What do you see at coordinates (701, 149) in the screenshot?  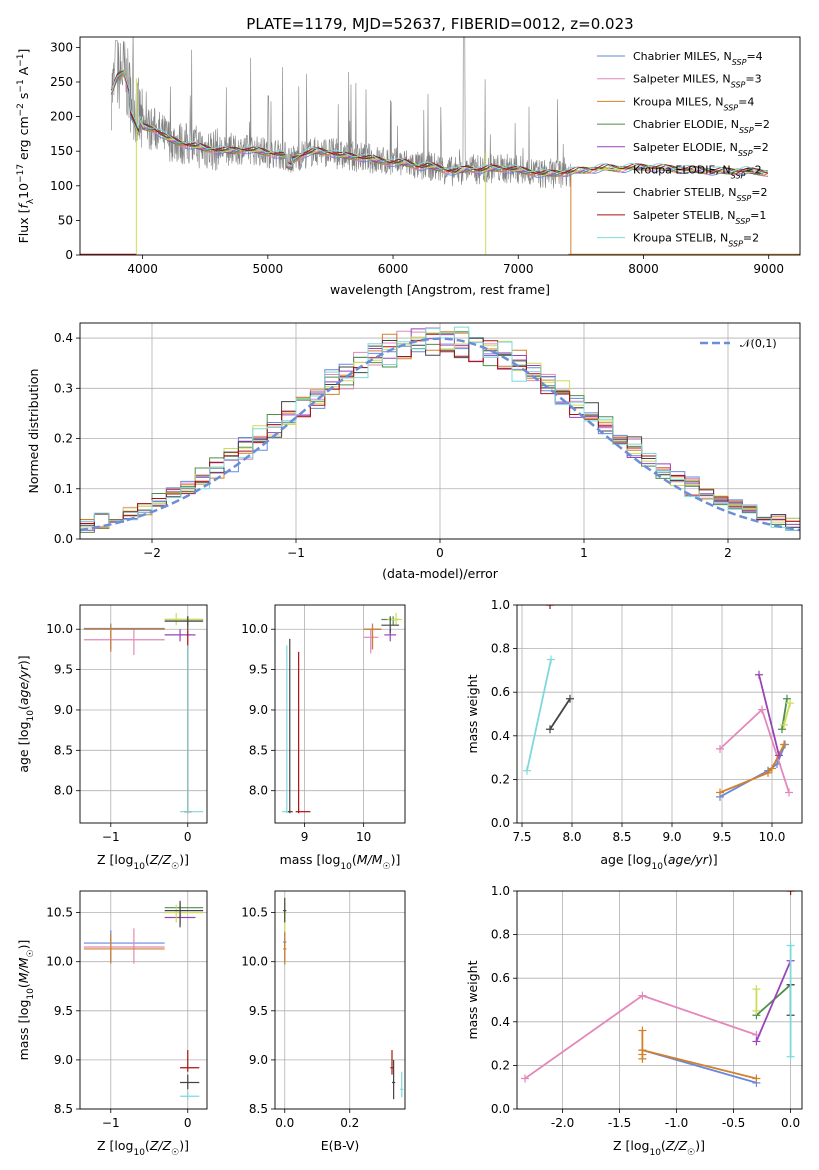 I see `legend-entry: Salpeter ELODIE, NSSP=2` at bounding box center [701, 149].